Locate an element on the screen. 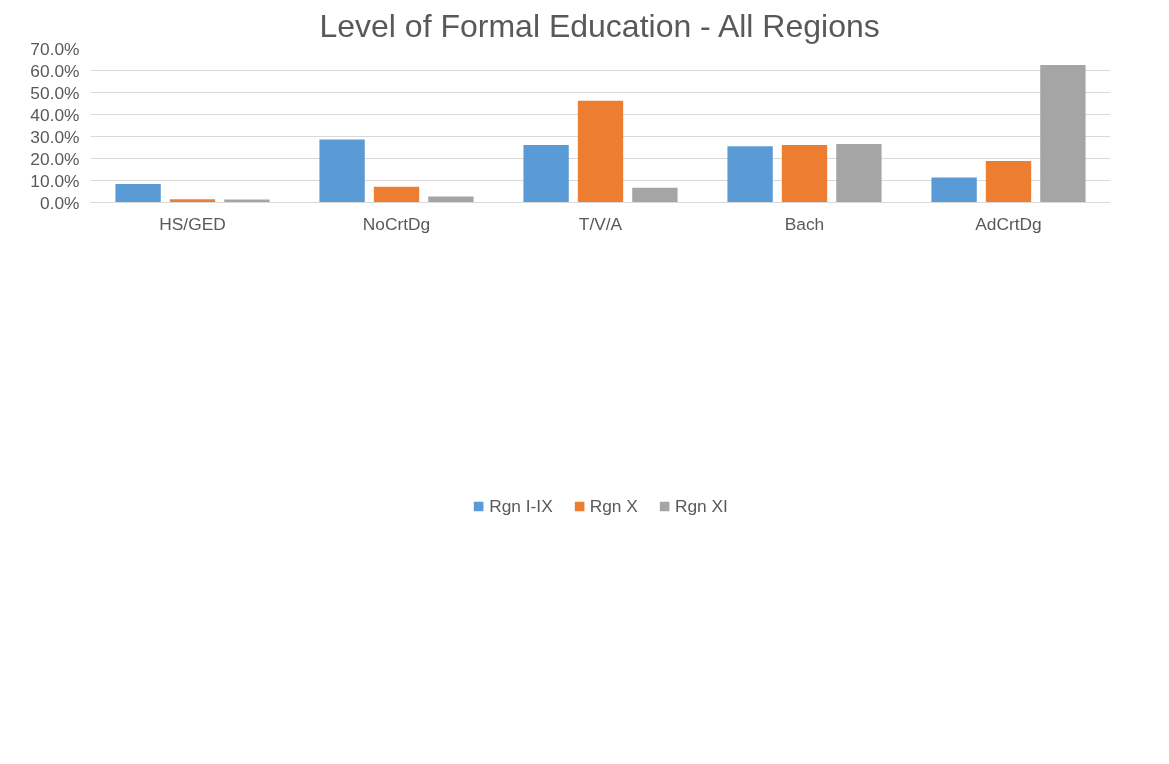 The image size is (1169, 764). x-tick-label: T/V/A is located at coordinates (600, 223).